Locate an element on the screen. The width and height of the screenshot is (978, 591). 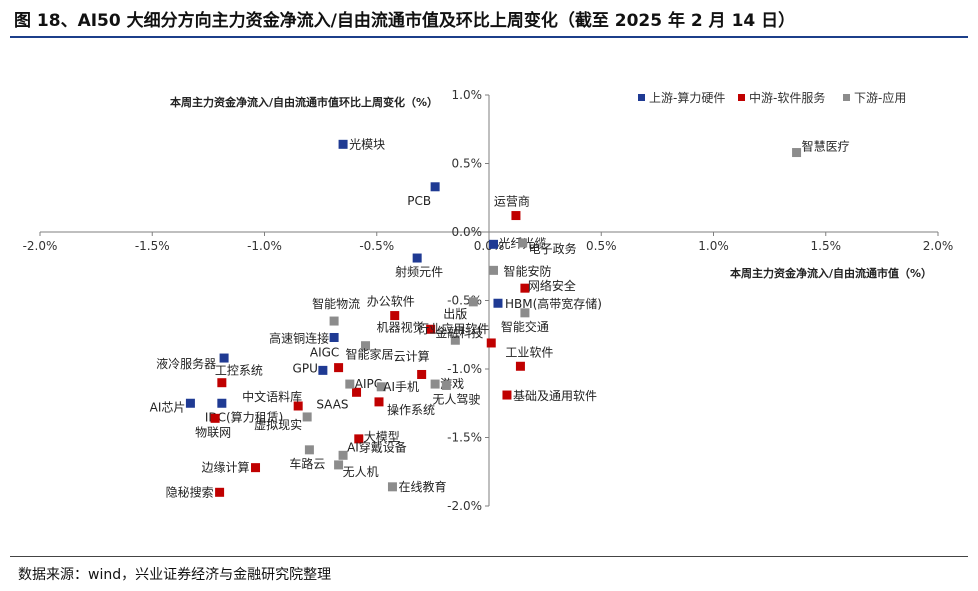
data-point-label: HBM(高带宽存储) is located at coordinates (553, 303).